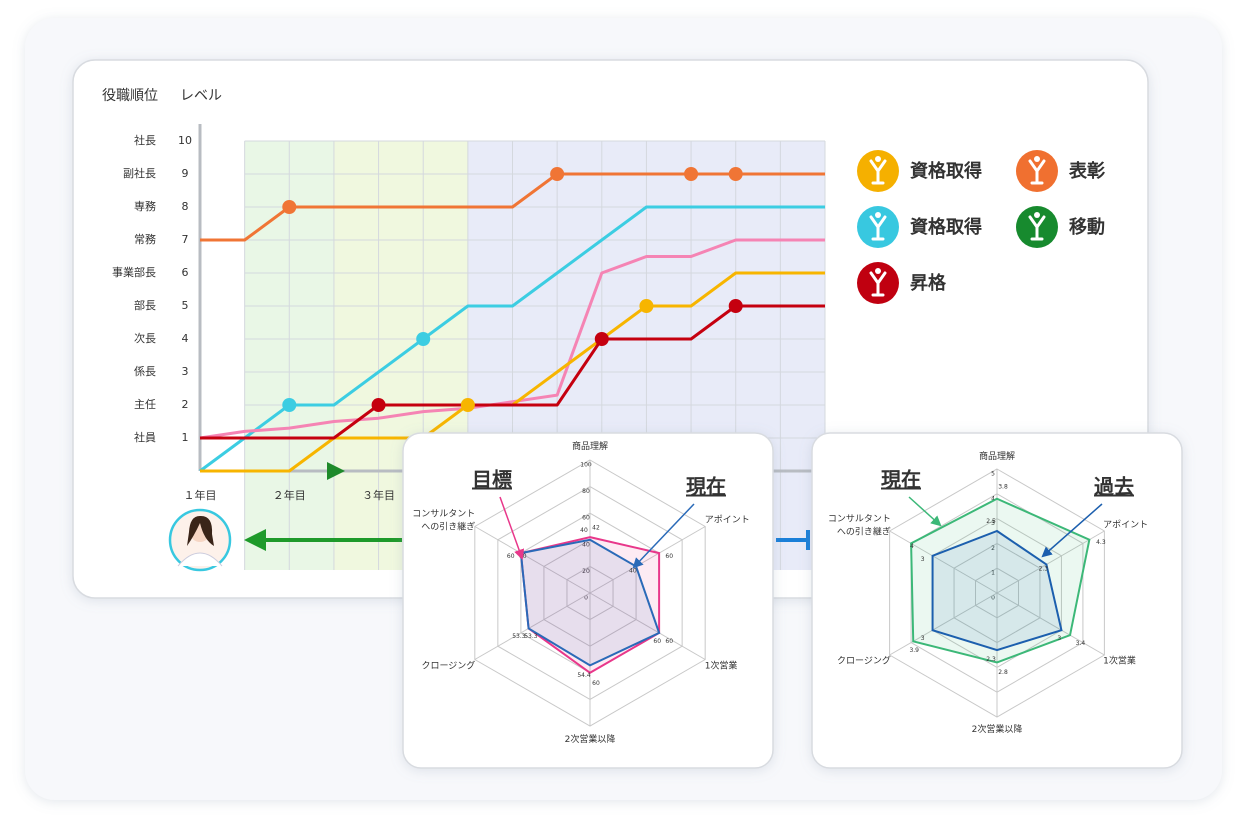  I want to click on rank-label: 事業部長, so click(134, 272).